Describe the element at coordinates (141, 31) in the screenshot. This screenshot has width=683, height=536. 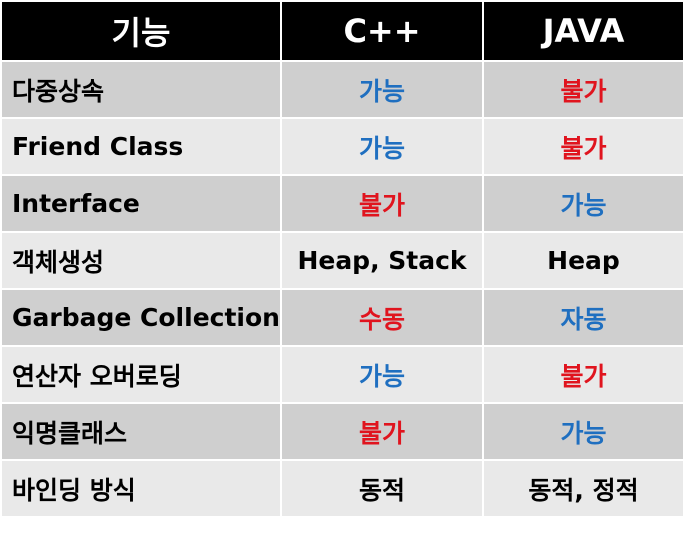
I see `header-feature: 기능` at that location.